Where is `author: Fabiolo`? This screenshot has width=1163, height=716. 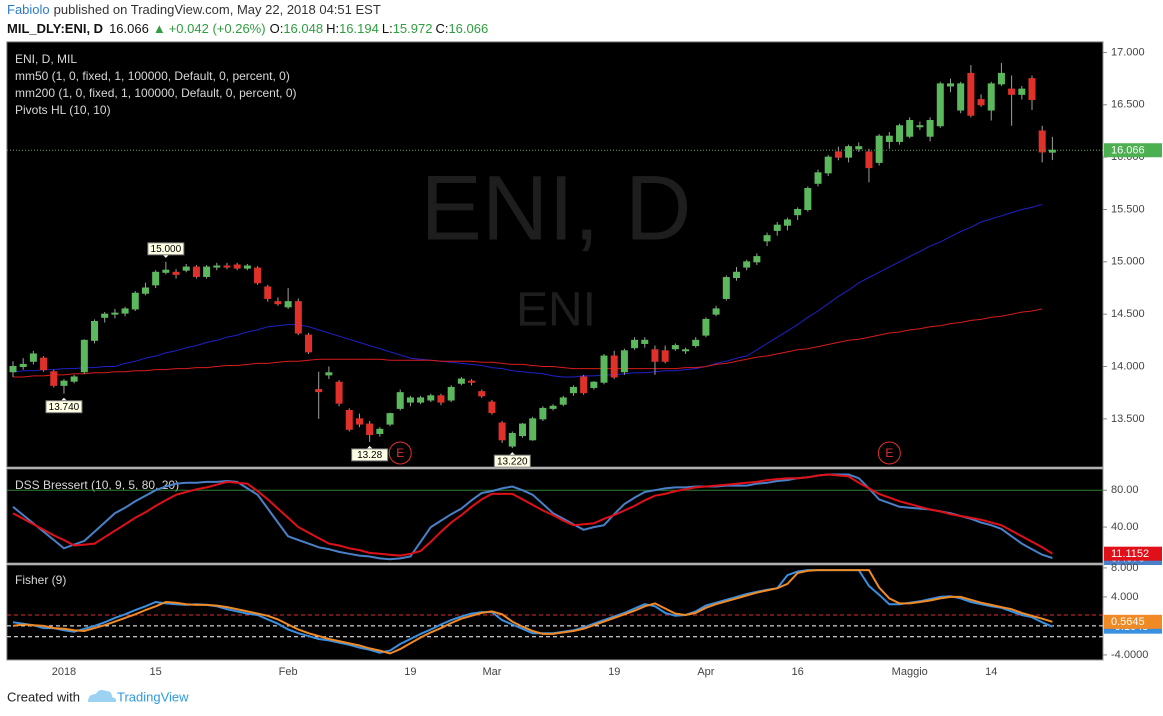 author: Fabiolo is located at coordinates (28, 9).